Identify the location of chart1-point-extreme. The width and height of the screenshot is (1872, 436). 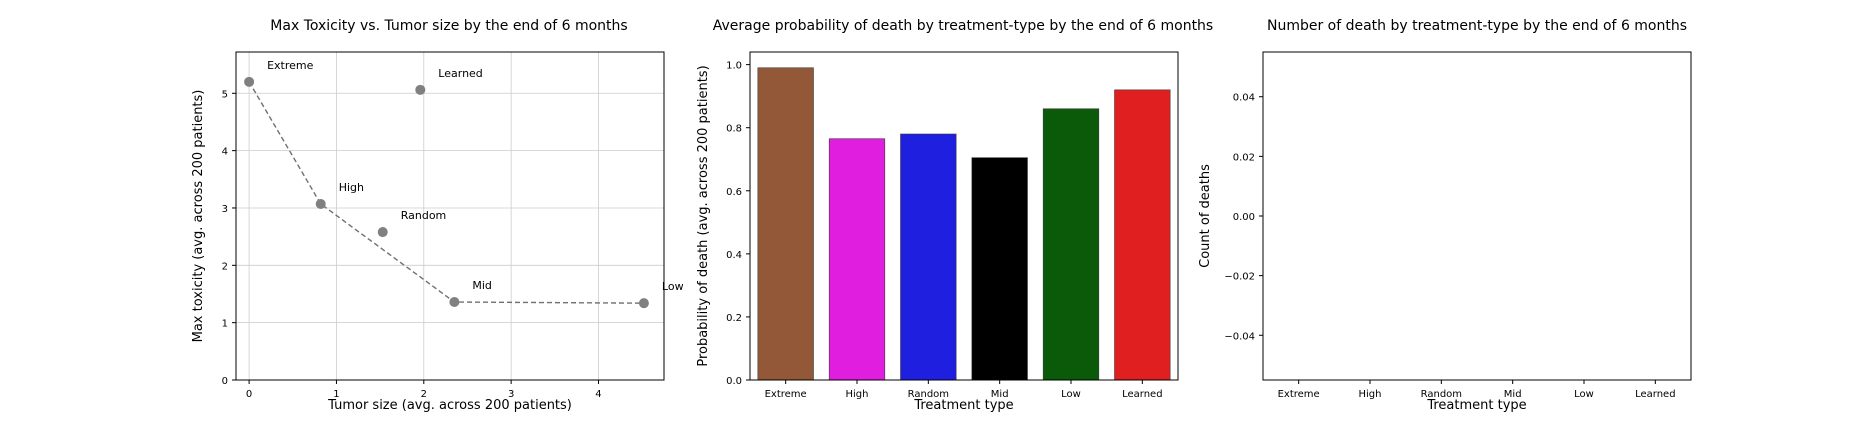
(249, 81).